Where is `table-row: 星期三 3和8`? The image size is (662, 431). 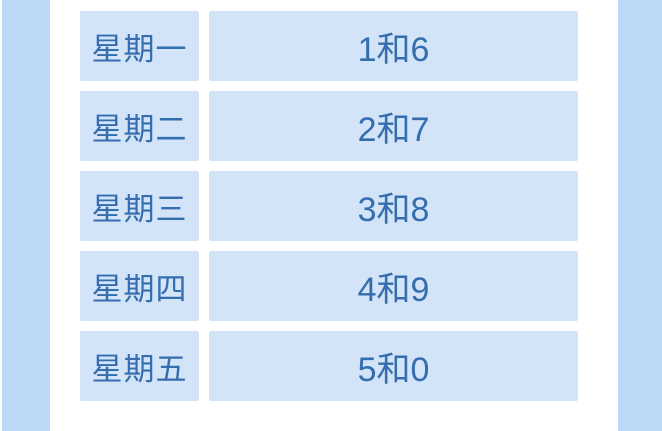 table-row: 星期三 3和8 is located at coordinates (329, 206).